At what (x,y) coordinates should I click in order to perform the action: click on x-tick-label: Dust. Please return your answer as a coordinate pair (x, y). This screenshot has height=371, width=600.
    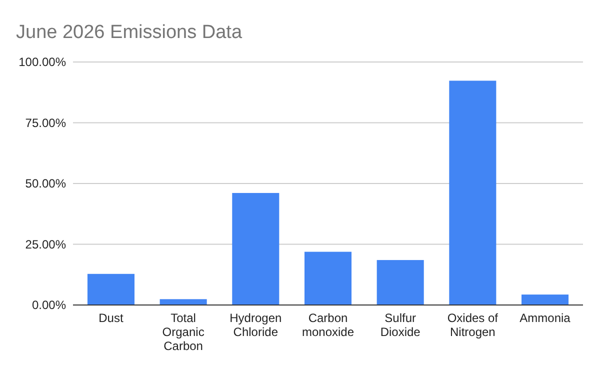
    Looking at the image, I should click on (111, 318).